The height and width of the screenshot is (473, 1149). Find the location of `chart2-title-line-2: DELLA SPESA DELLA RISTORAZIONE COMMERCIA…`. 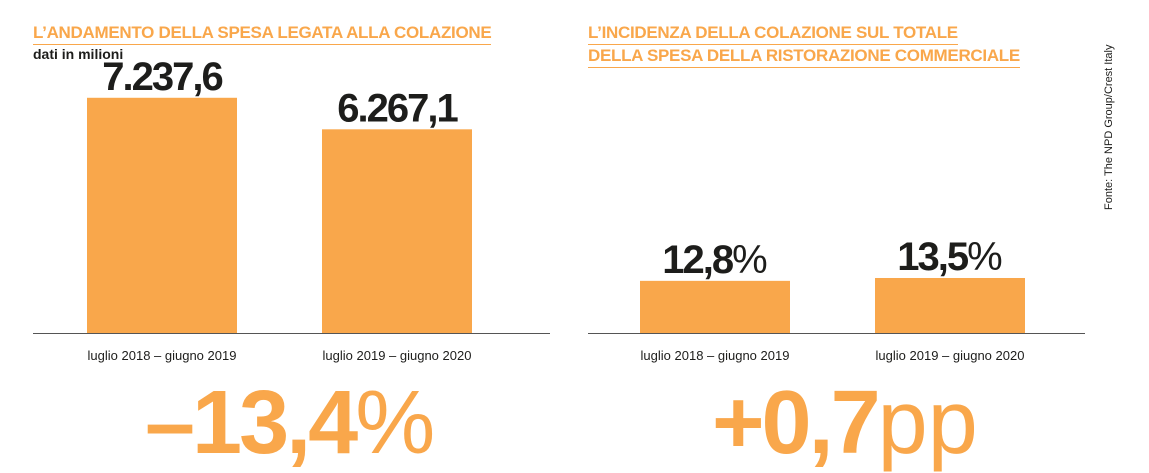

chart2-title-line-2: DELLA SPESA DELLA RISTORAZIONE COMMERCIA… is located at coordinates (804, 56).